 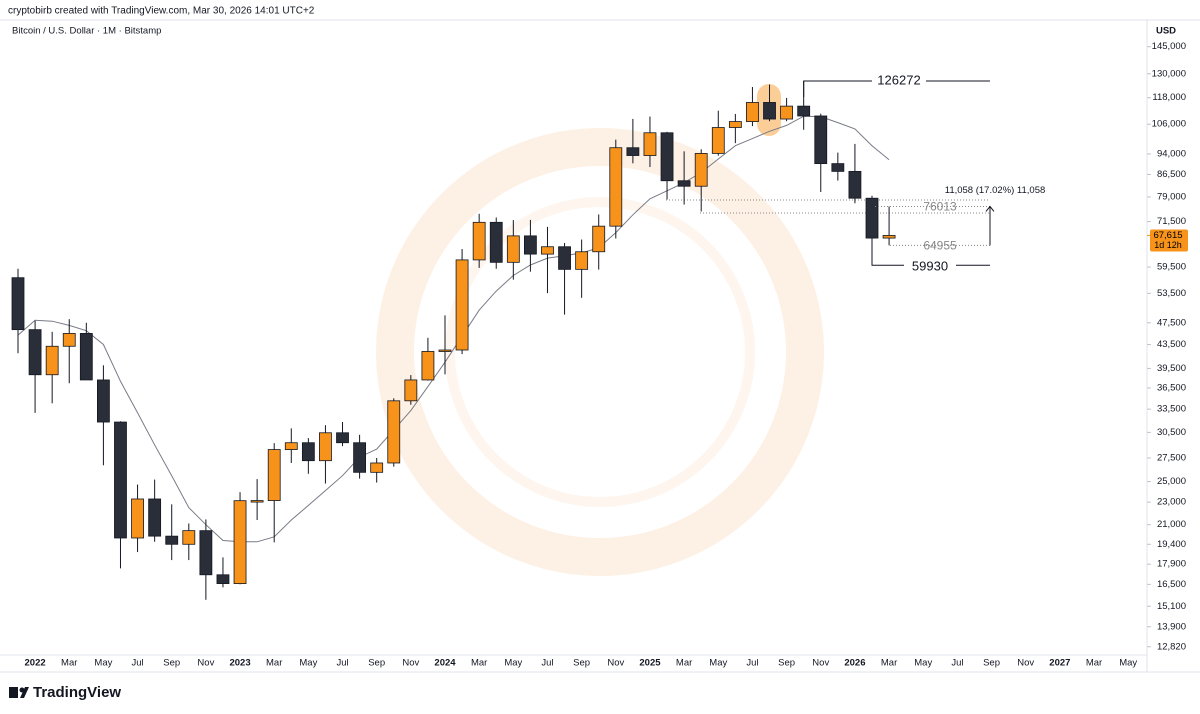 I want to click on y-tick-label: 33,500, so click(x=1171, y=409).